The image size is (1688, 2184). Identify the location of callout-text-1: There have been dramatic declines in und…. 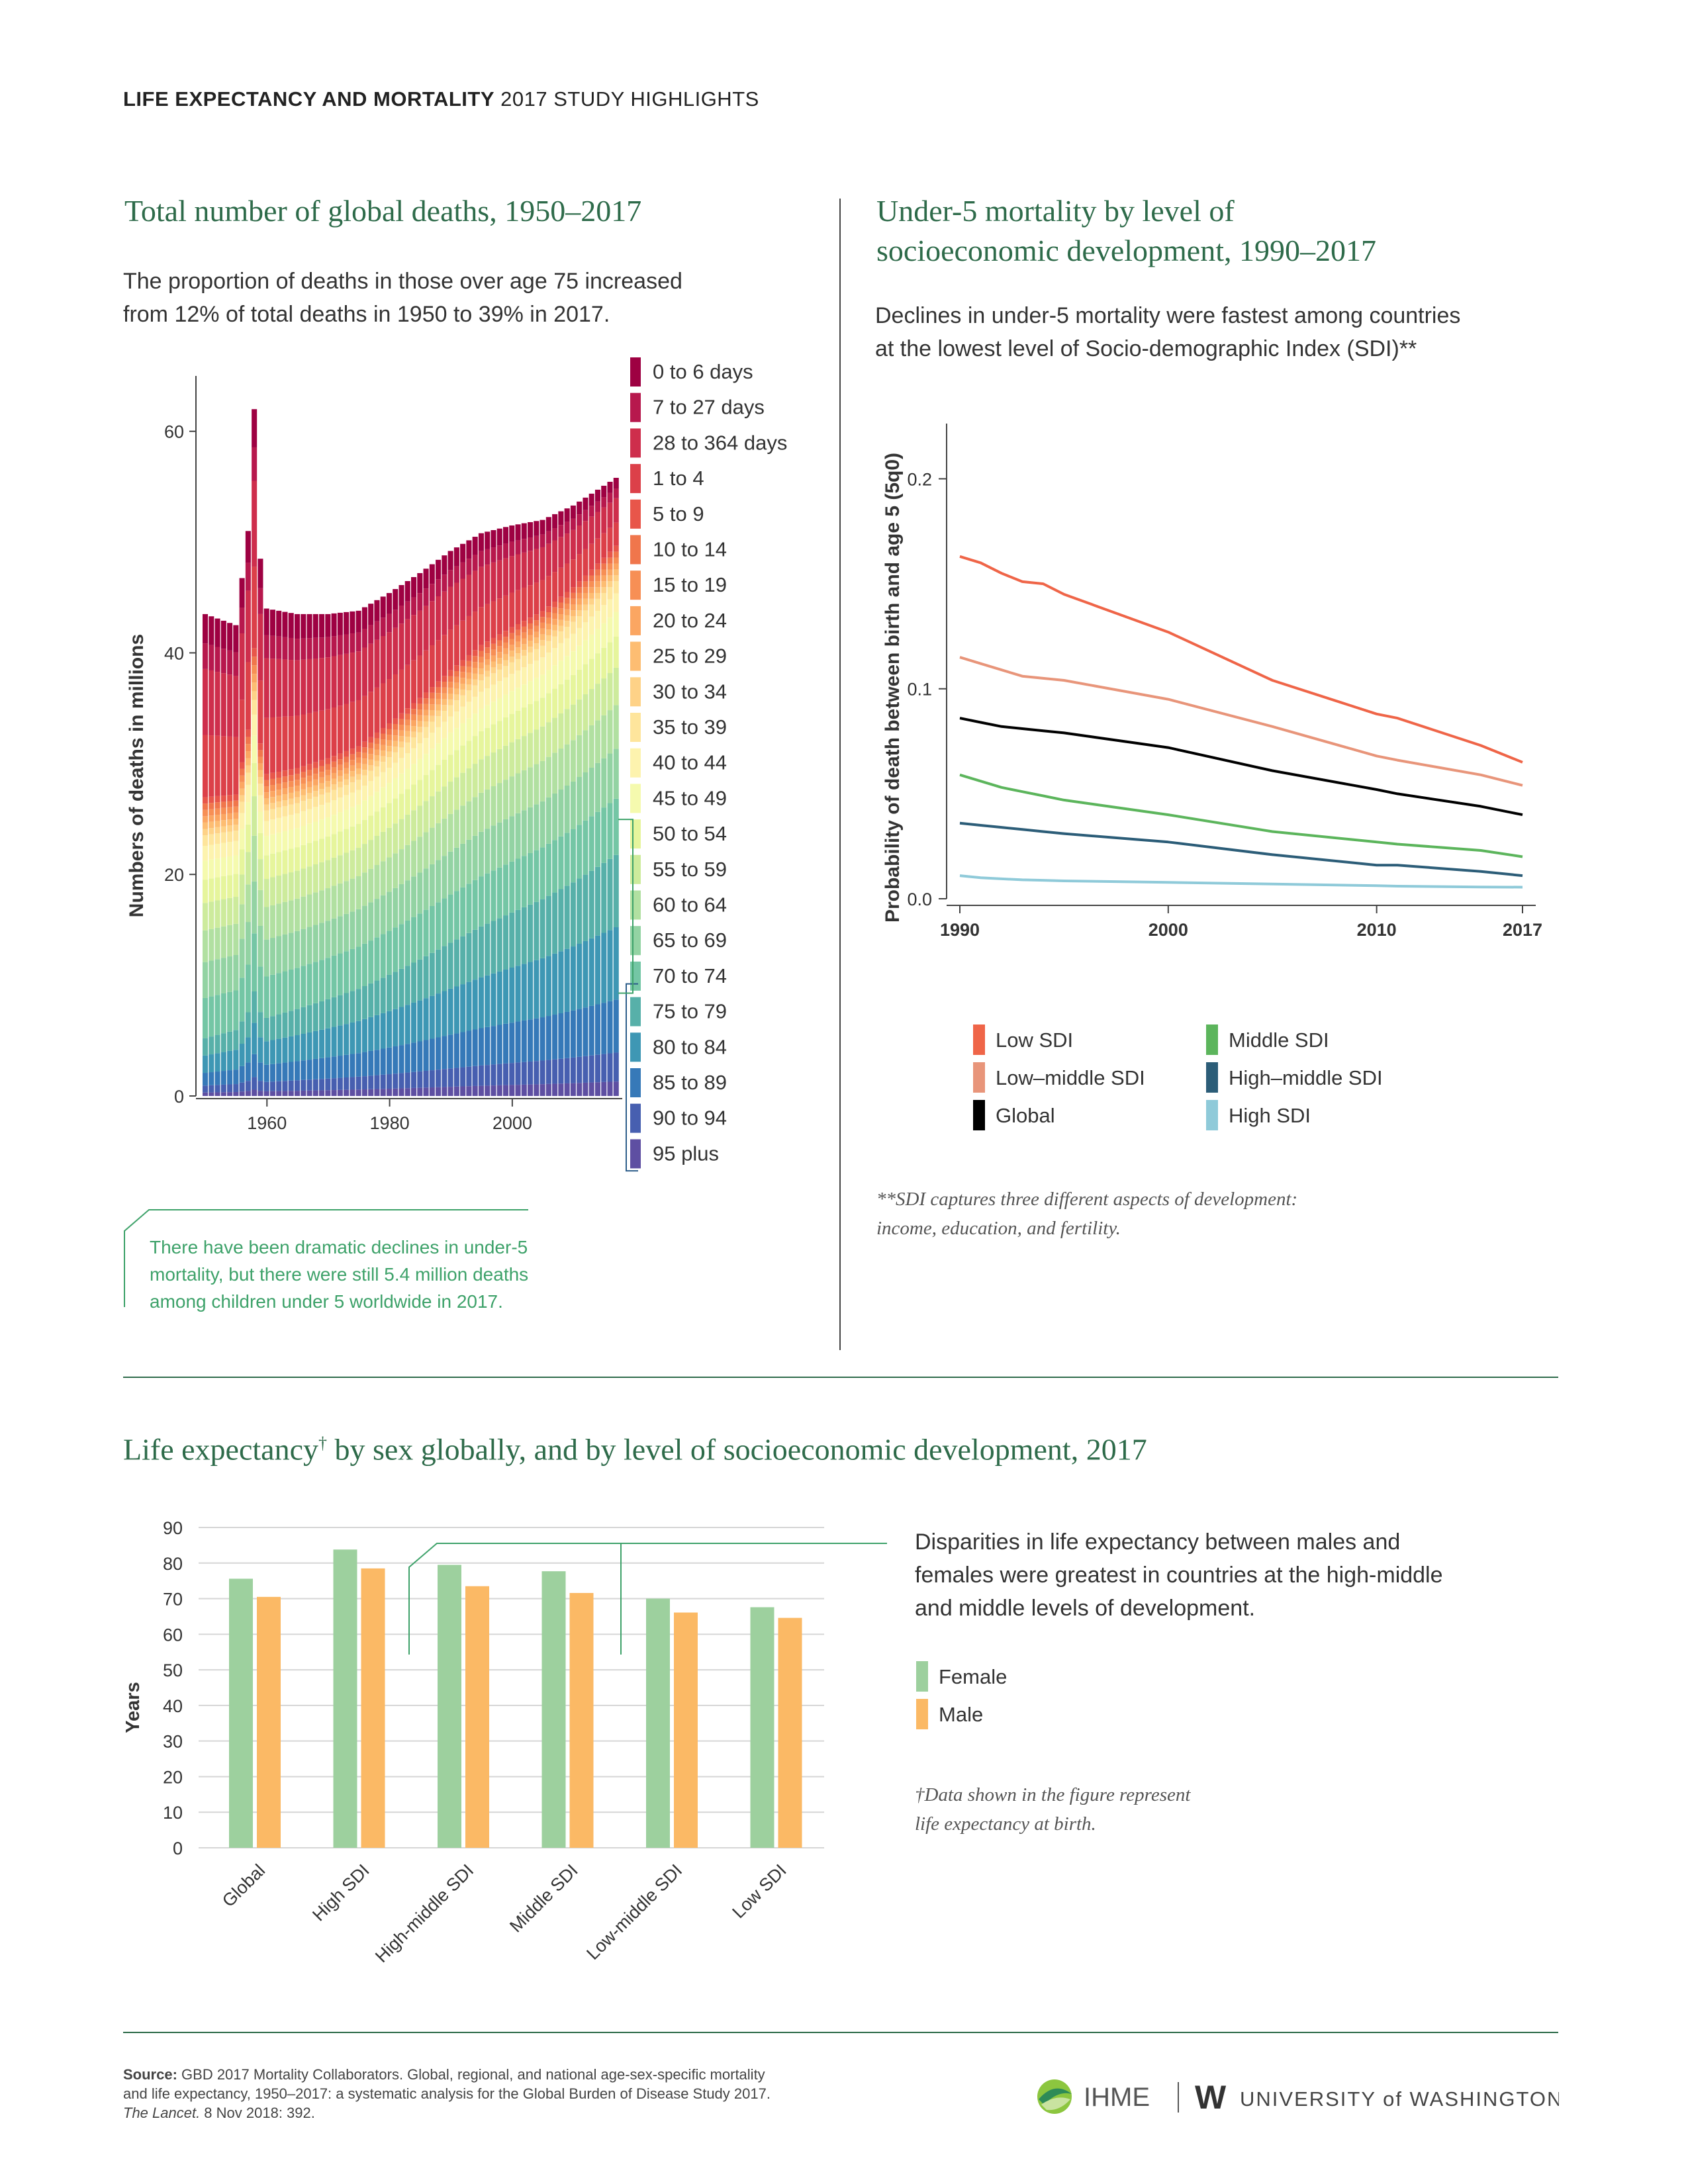
(339, 1247).